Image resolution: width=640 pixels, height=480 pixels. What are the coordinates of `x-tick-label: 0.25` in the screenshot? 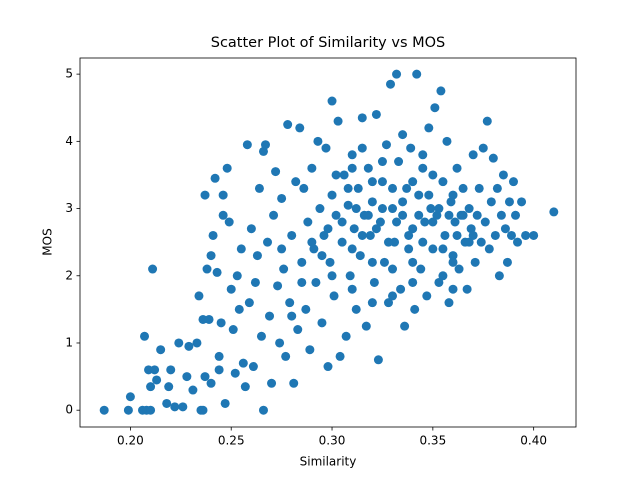 It's located at (231, 441).